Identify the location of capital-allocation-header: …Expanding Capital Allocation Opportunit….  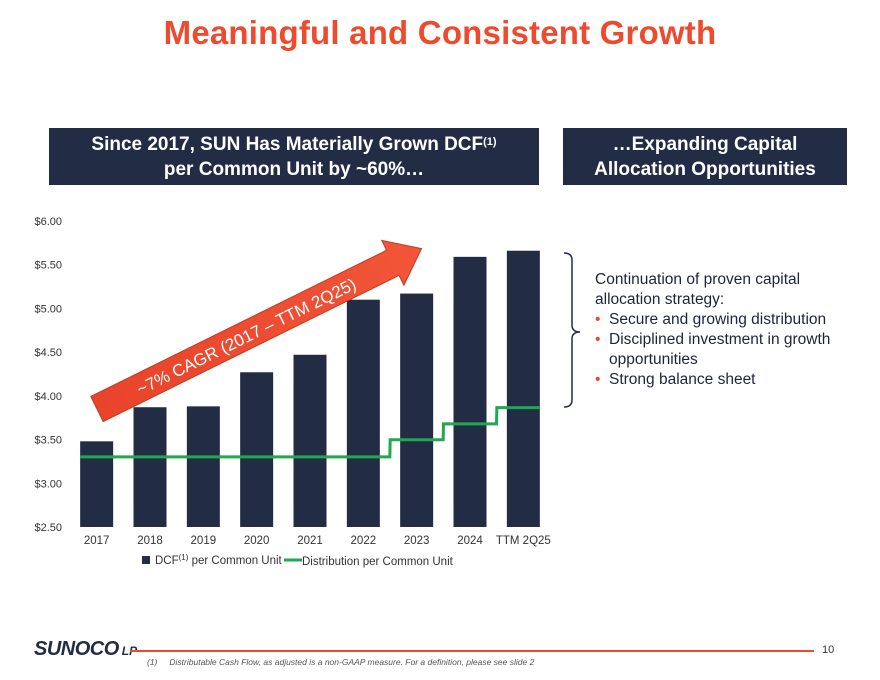
(705, 156).